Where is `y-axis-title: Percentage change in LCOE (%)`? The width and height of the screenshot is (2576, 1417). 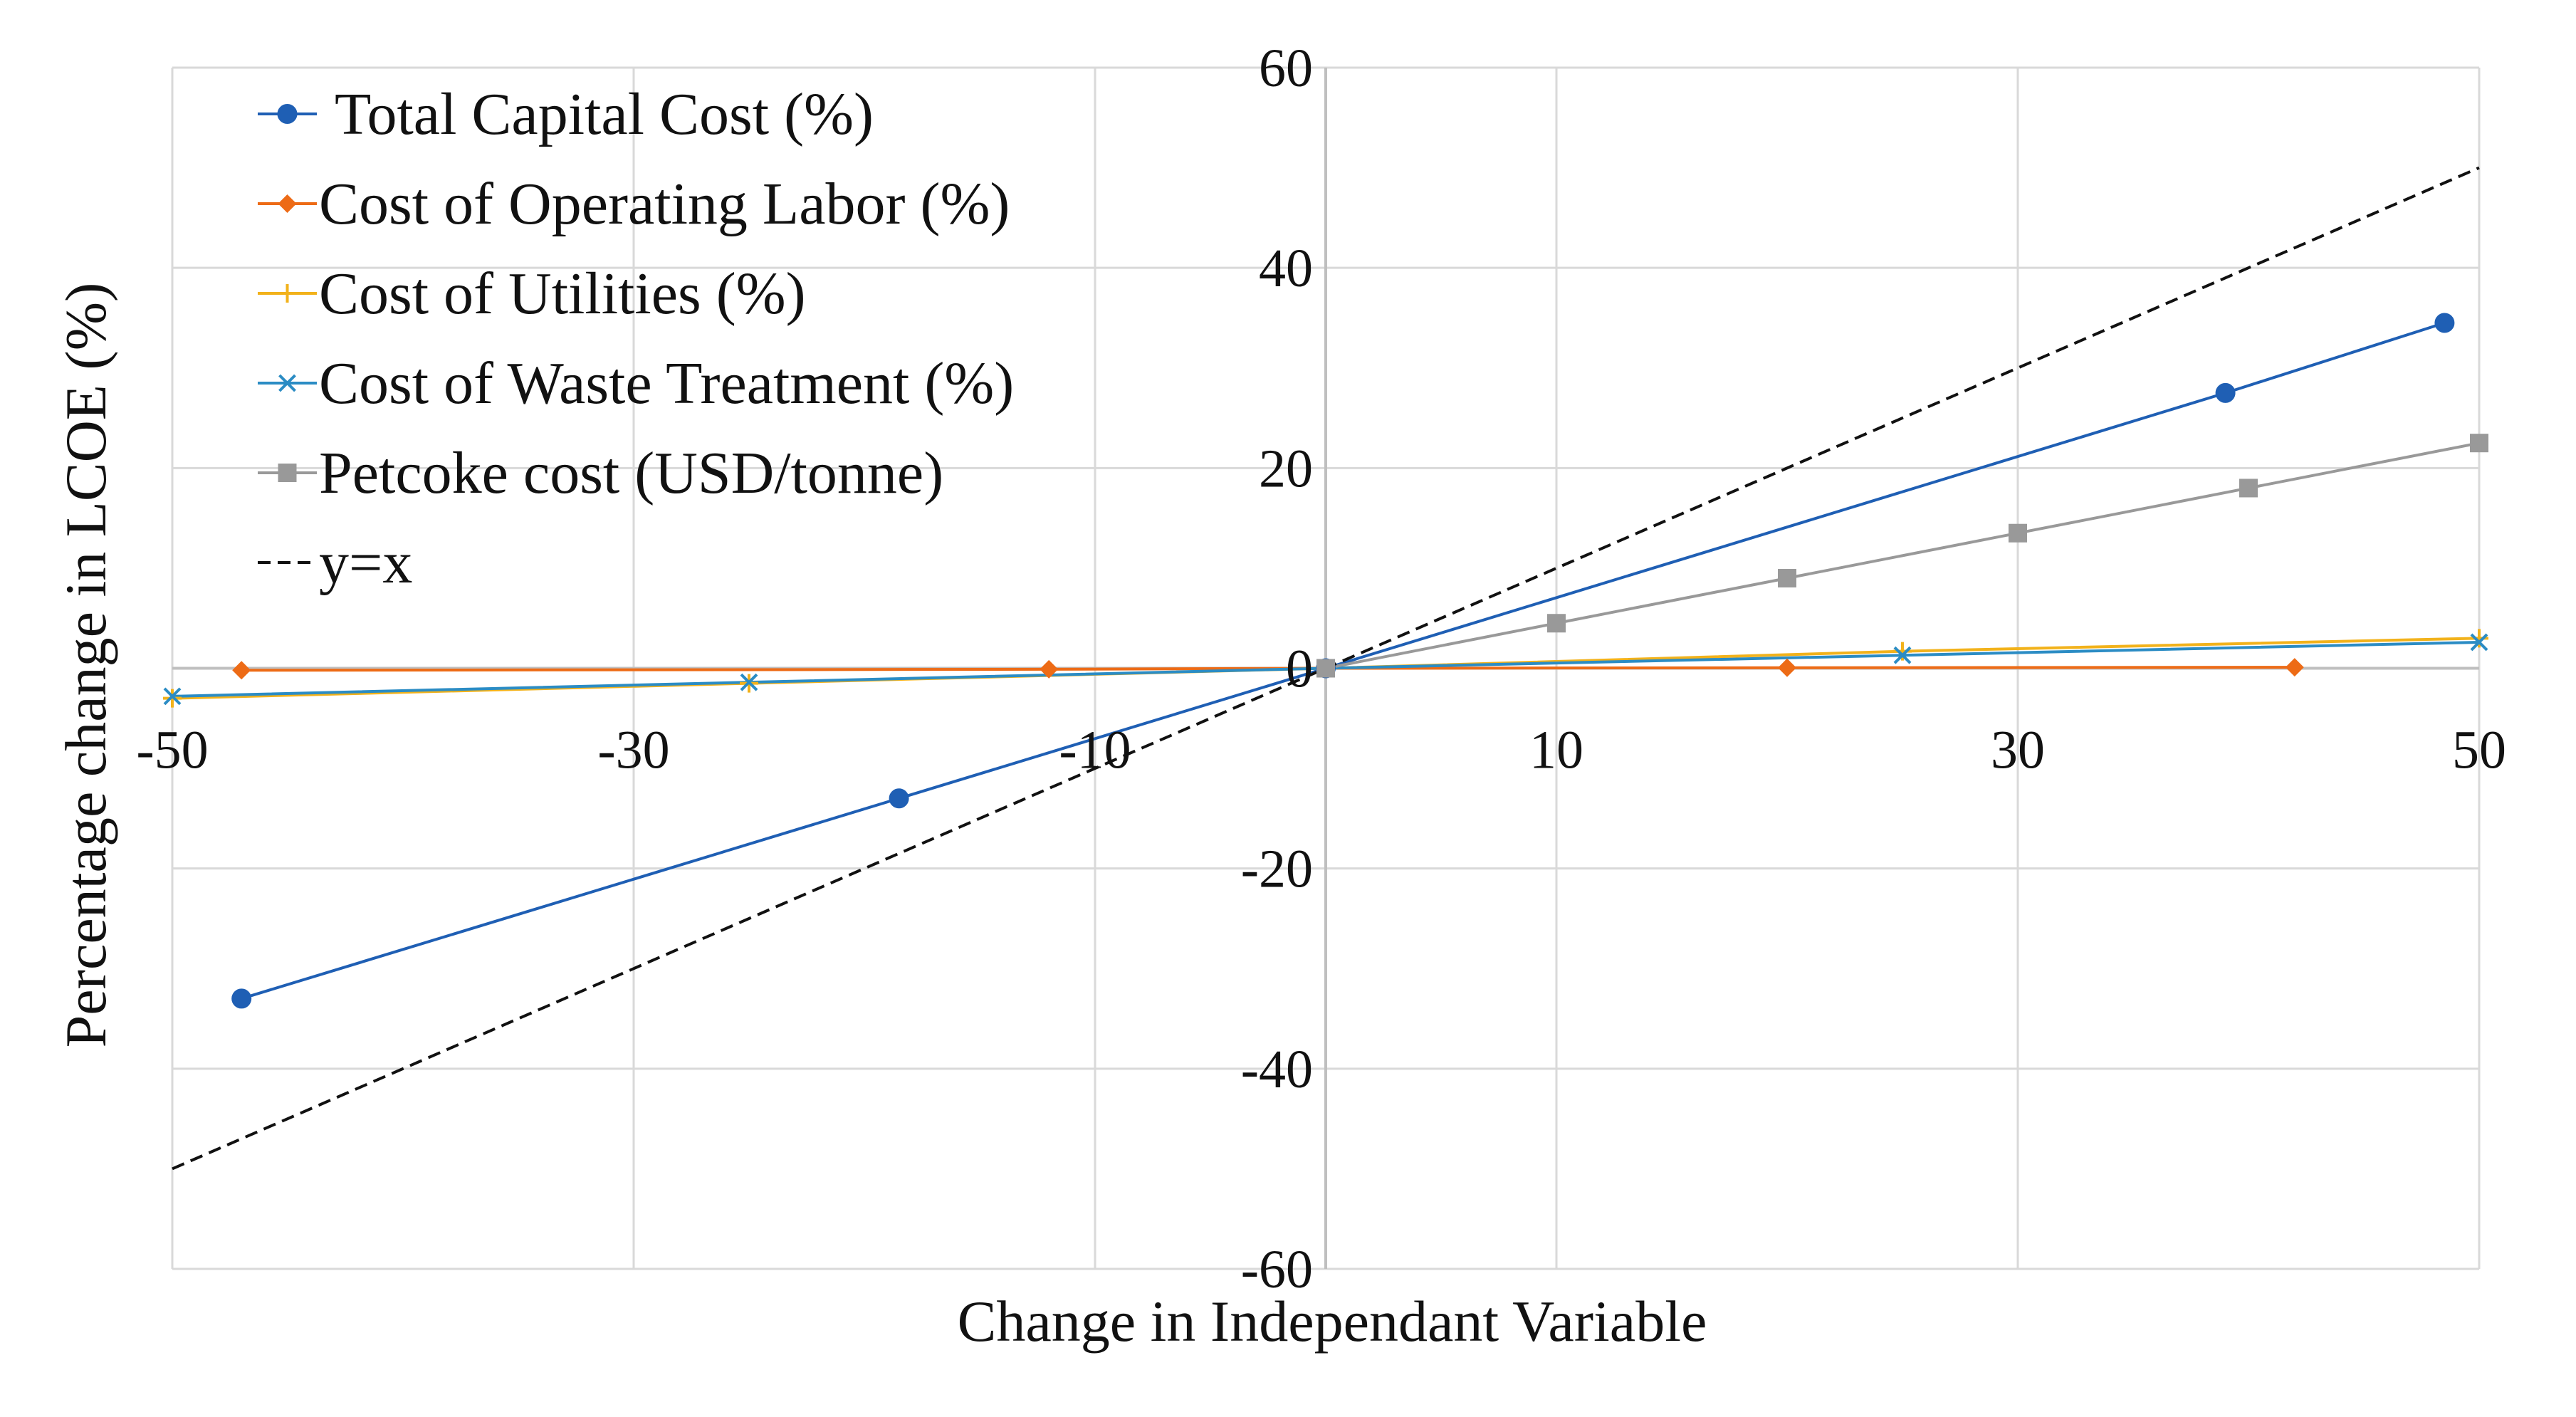
y-axis-title: Percentage change in LCOE (%) is located at coordinates (85, 665).